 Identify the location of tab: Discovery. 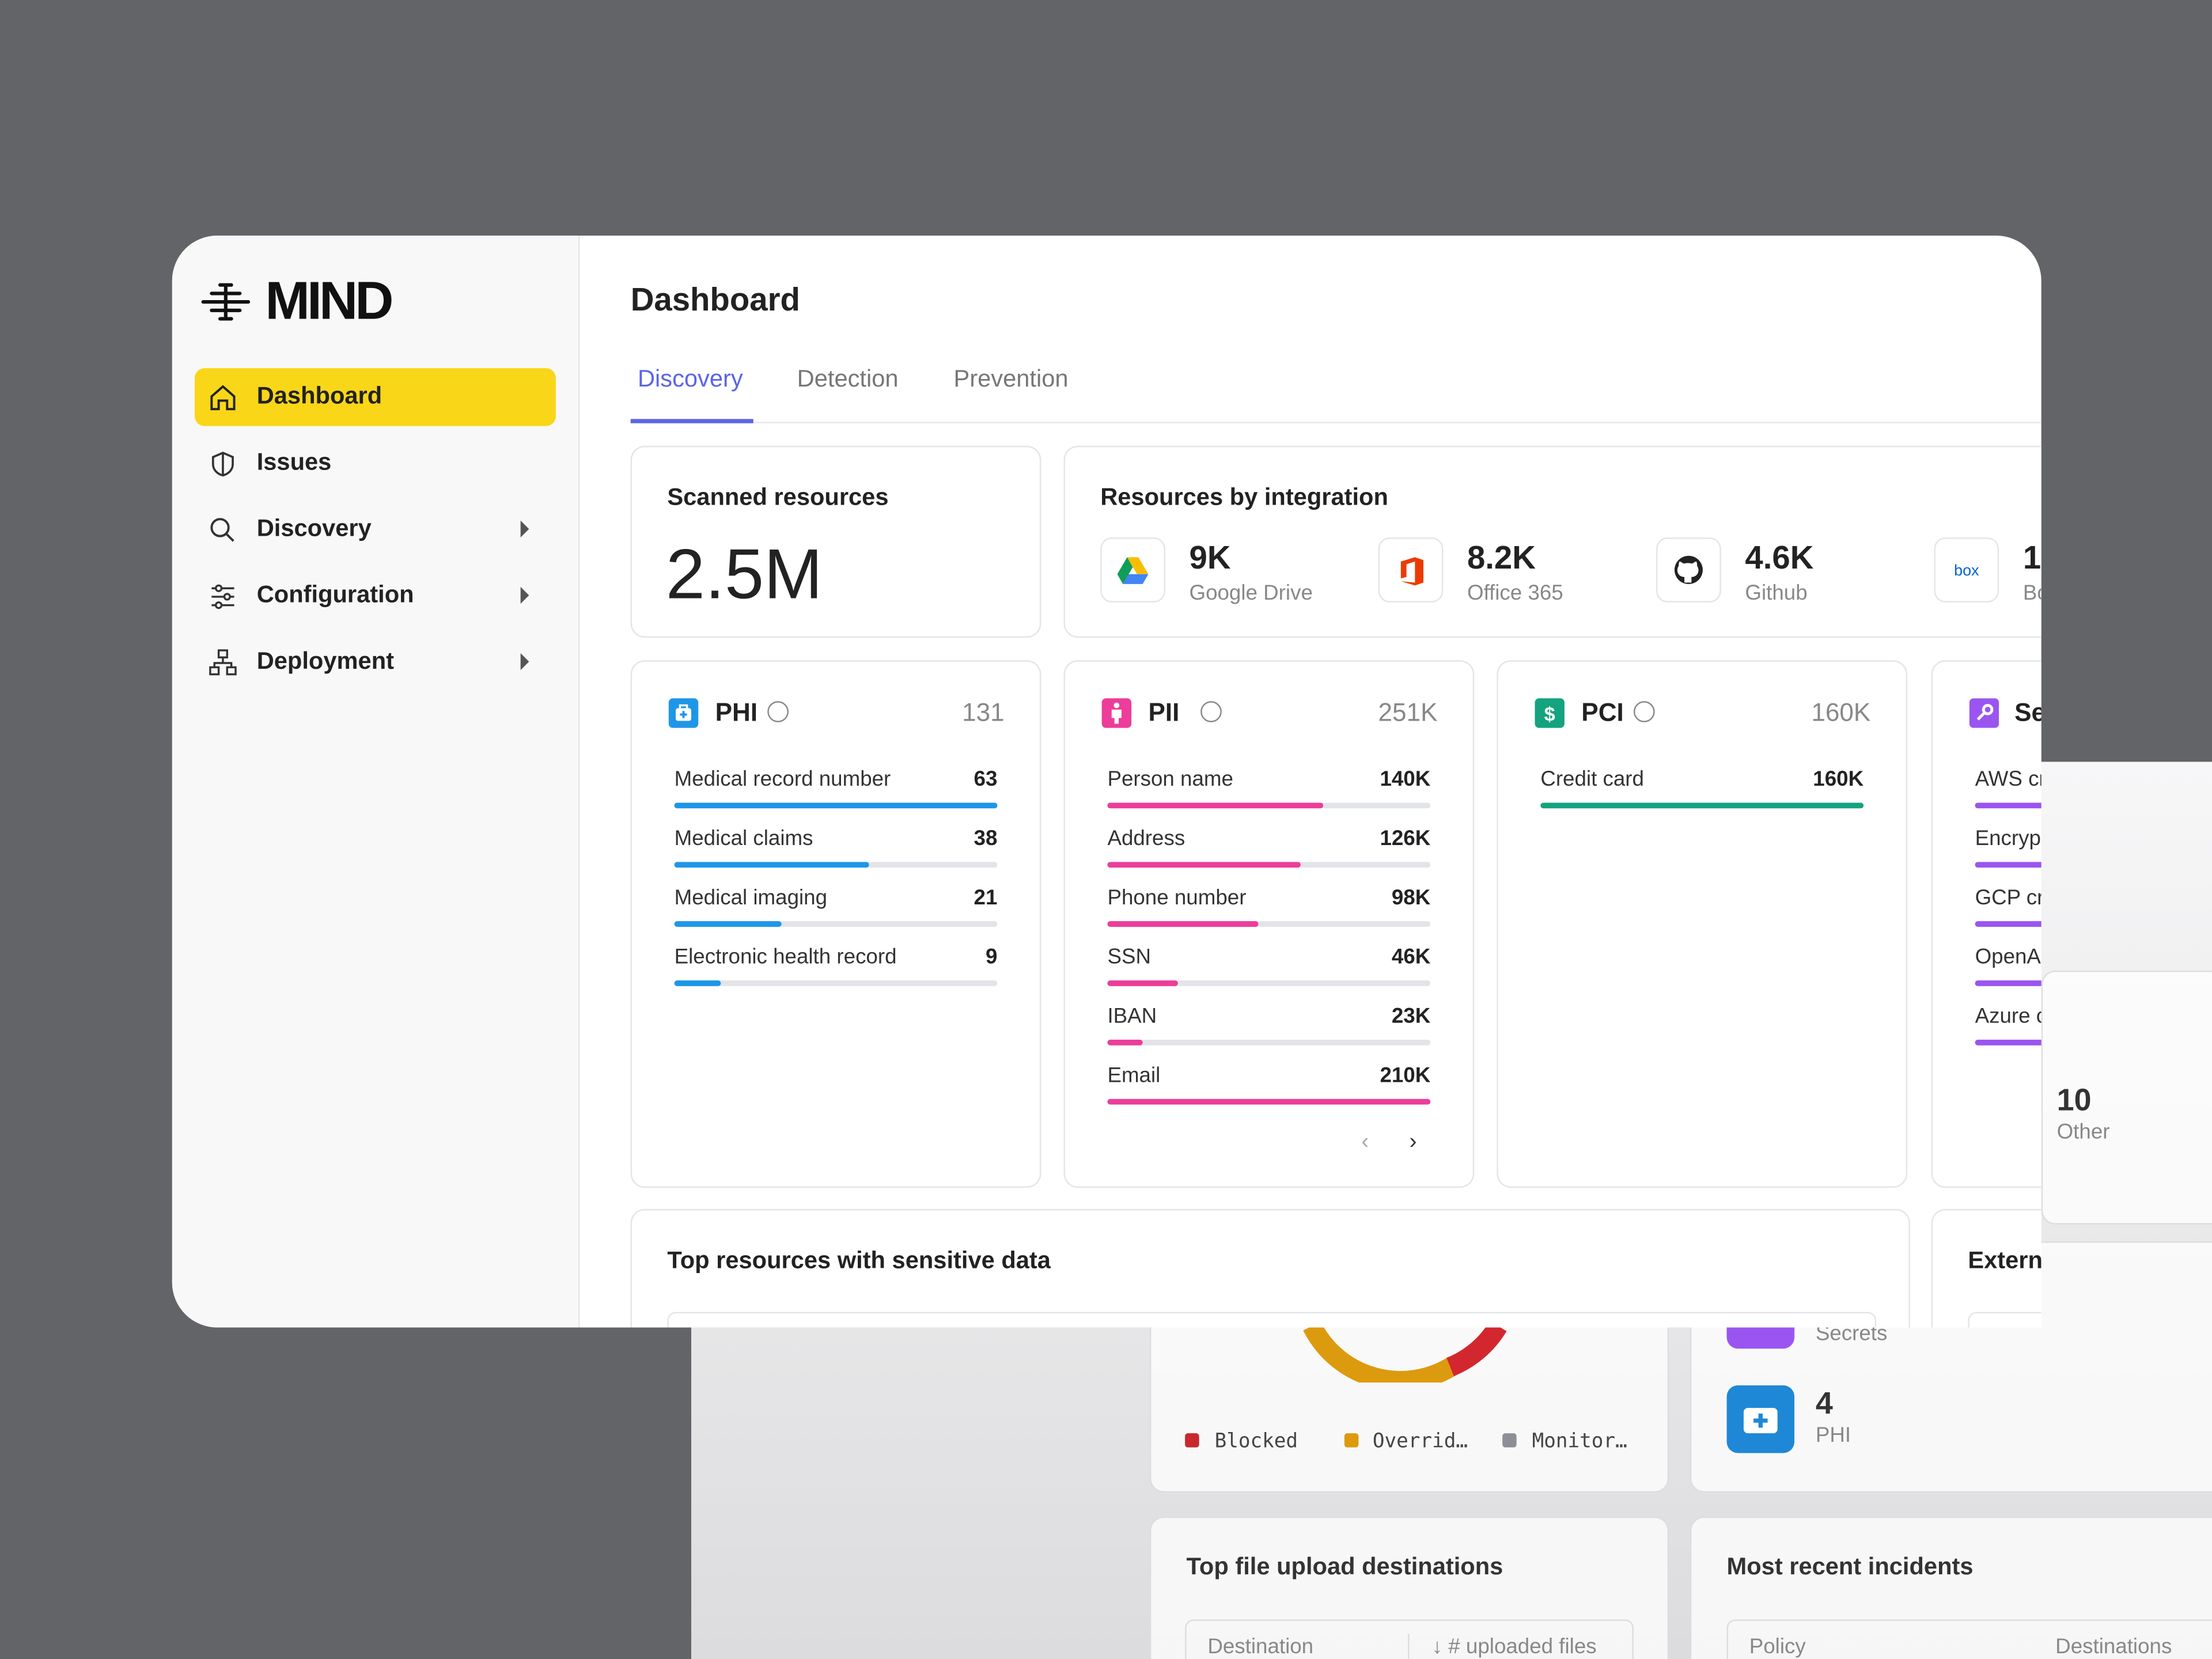
(690, 378).